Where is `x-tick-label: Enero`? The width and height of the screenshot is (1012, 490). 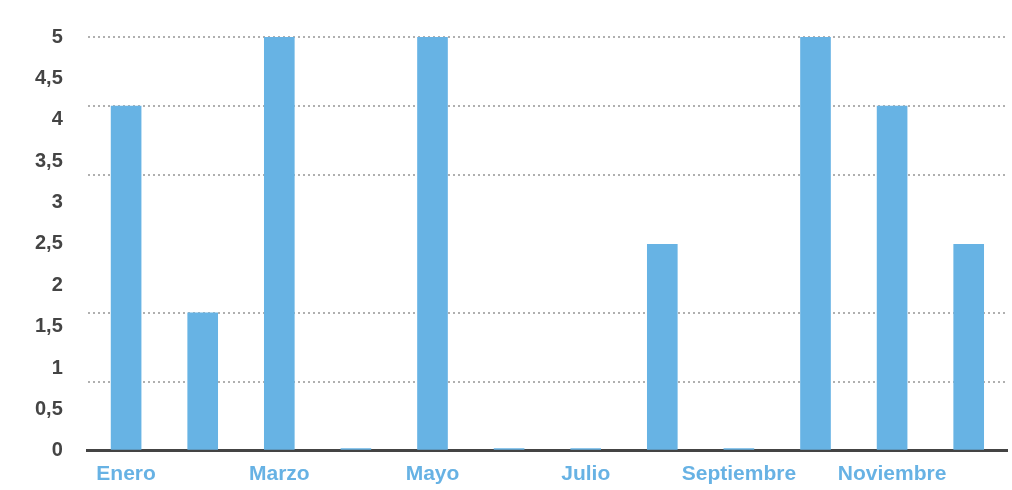
x-tick-label: Enero is located at coordinates (126, 473).